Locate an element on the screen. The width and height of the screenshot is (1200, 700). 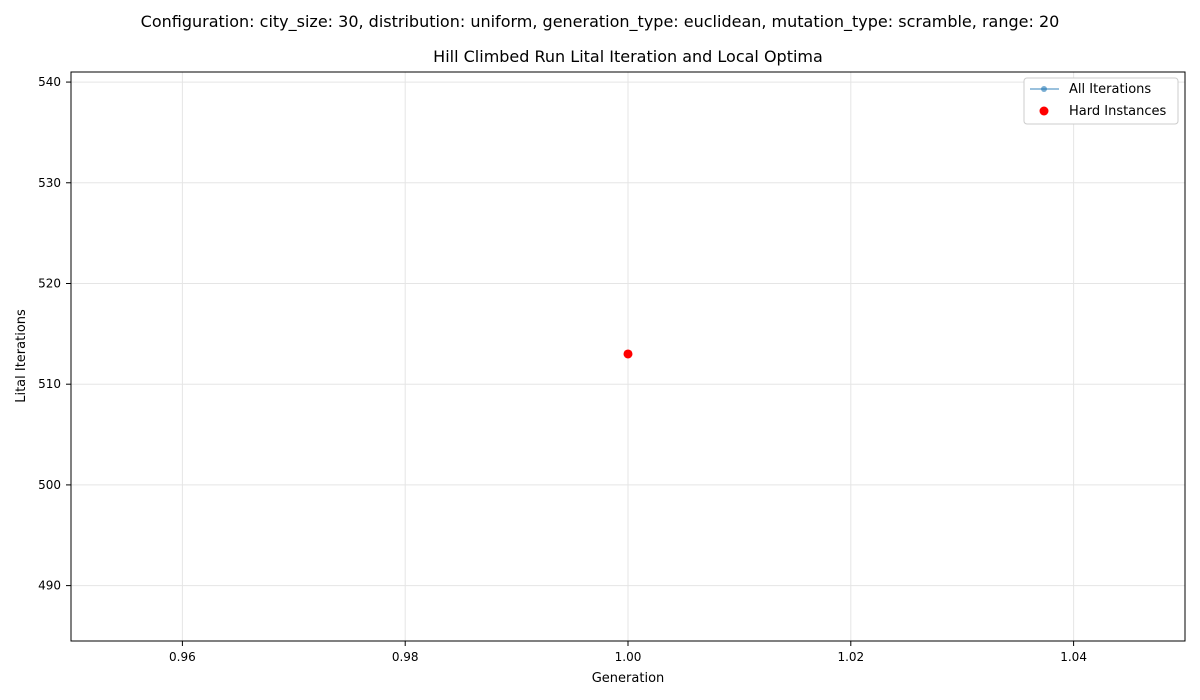
x-tick-label: 1.00 is located at coordinates (628, 657).